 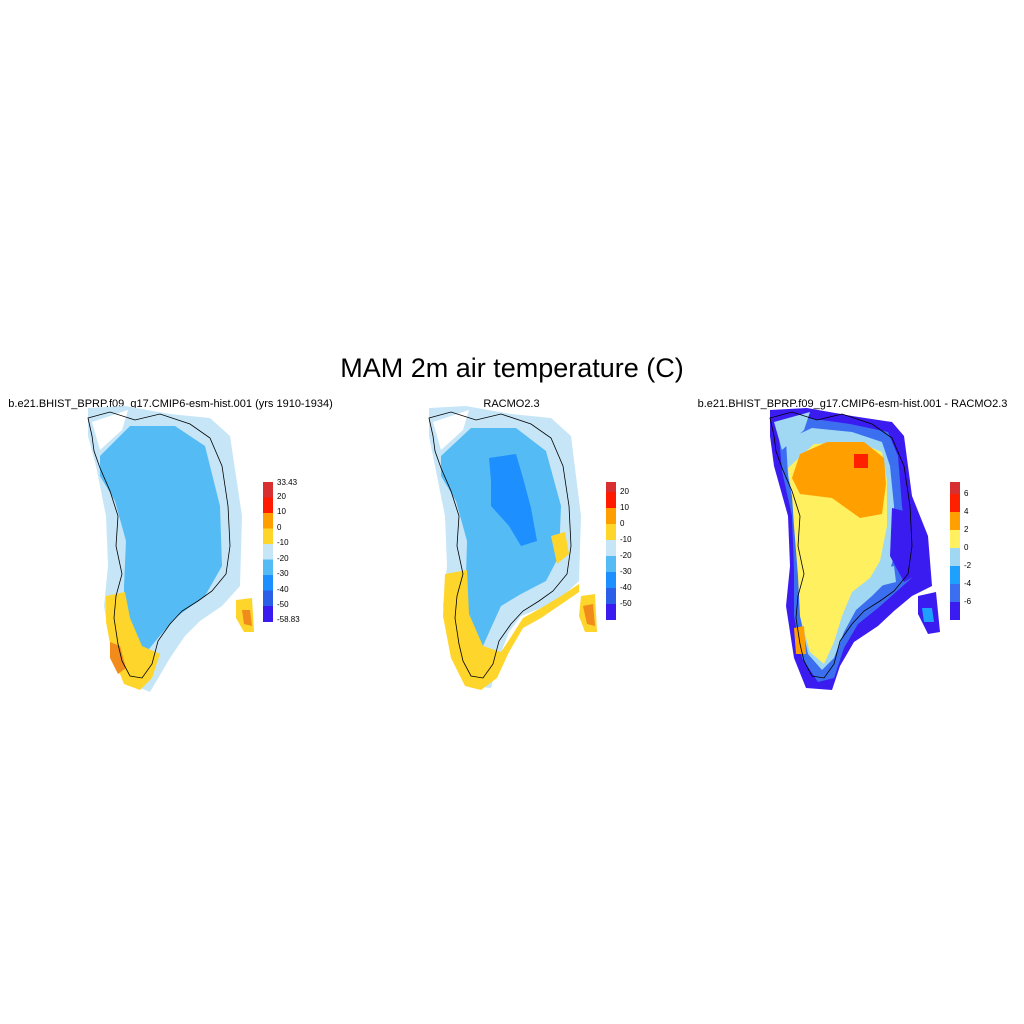 I want to click on model-cbar-label-7: -30, so click(x=283, y=573).